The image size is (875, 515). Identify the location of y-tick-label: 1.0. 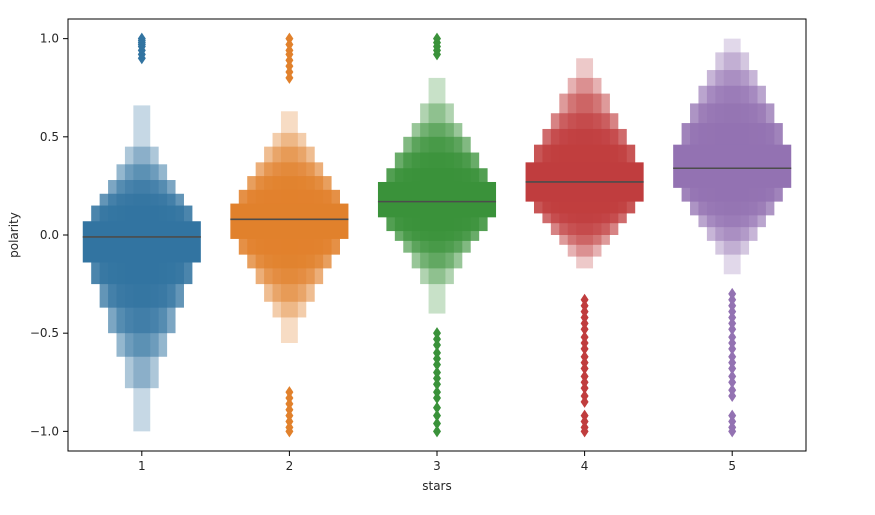
(49, 39).